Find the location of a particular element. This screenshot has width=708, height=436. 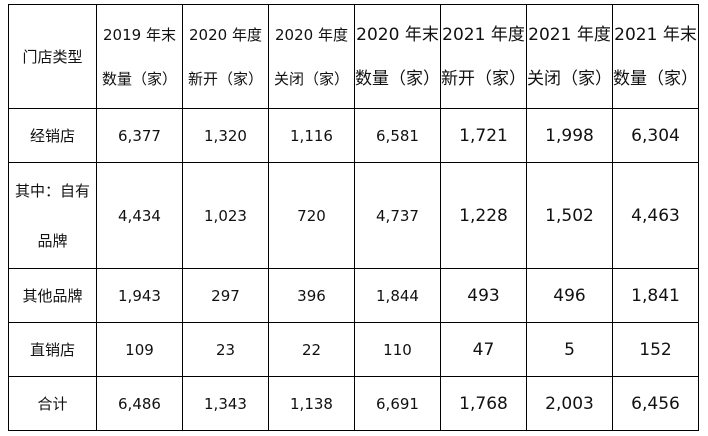

cell: 1,844 is located at coordinates (397, 295).